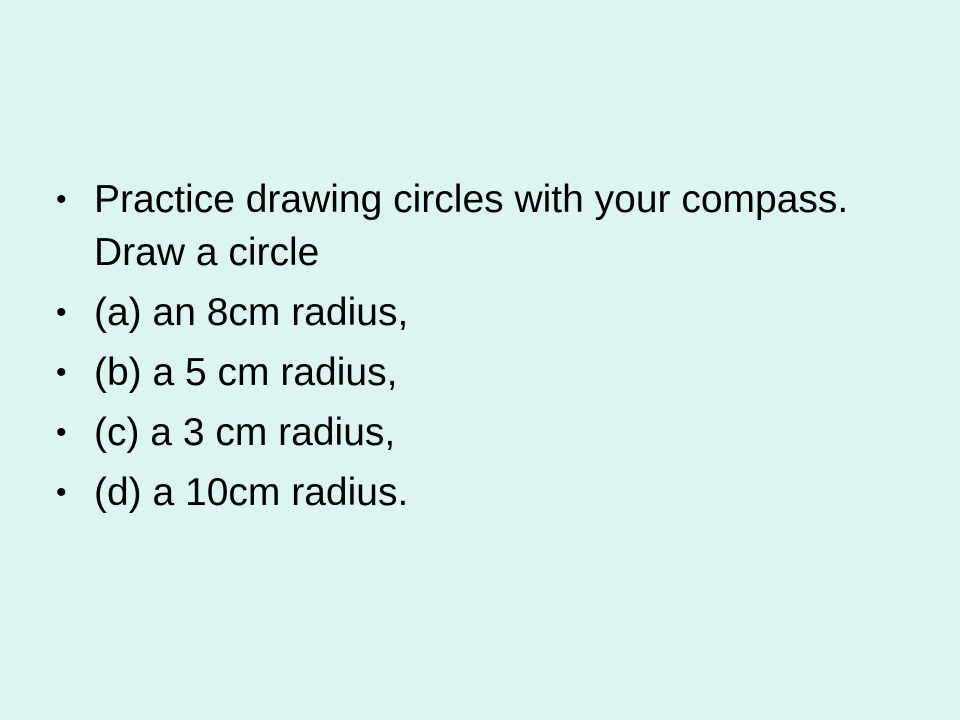  Describe the element at coordinates (486, 312) in the screenshot. I see `bullet-item-a: • (a) an 8cm radius,` at that location.